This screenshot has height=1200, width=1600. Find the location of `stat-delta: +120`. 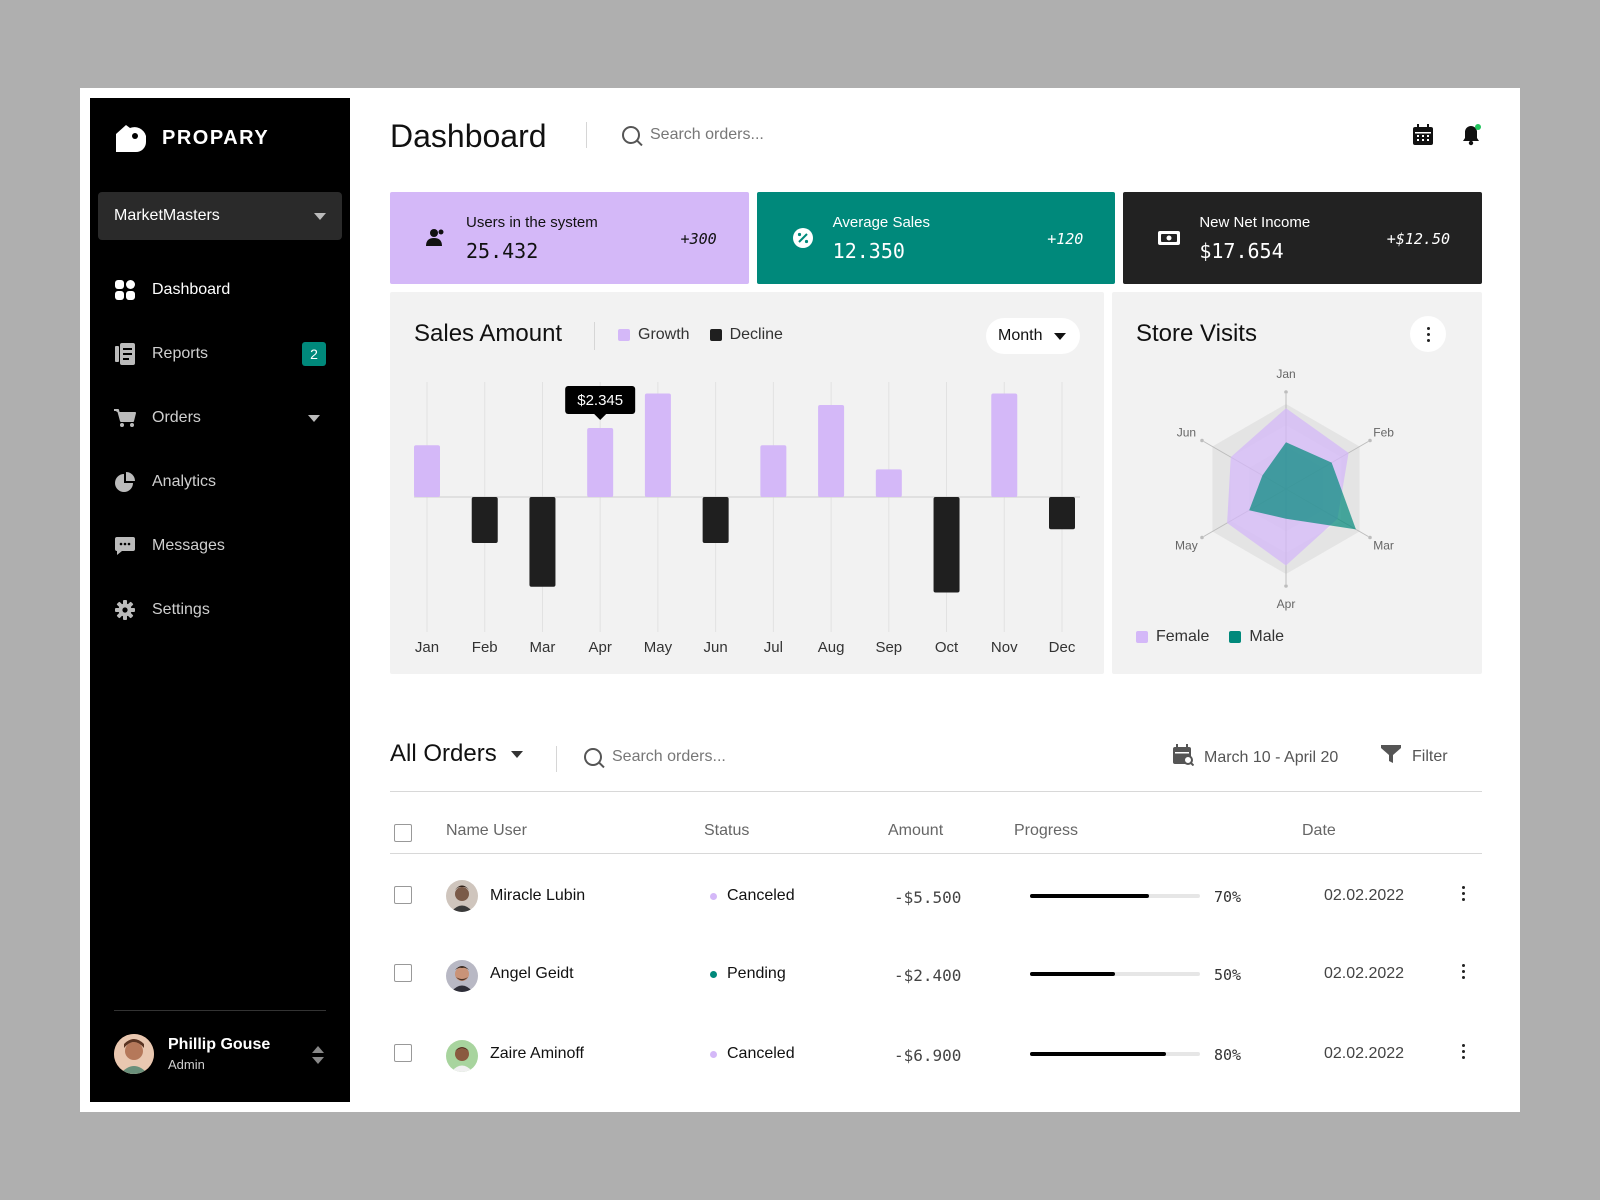

stat-delta: +120 is located at coordinates (1065, 239).